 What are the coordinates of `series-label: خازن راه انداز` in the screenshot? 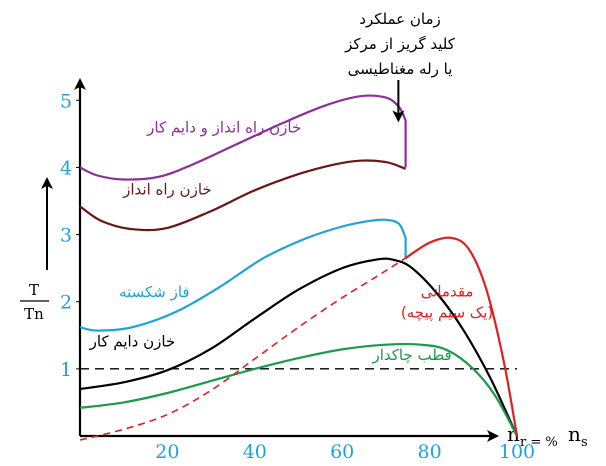 It's located at (167, 189).